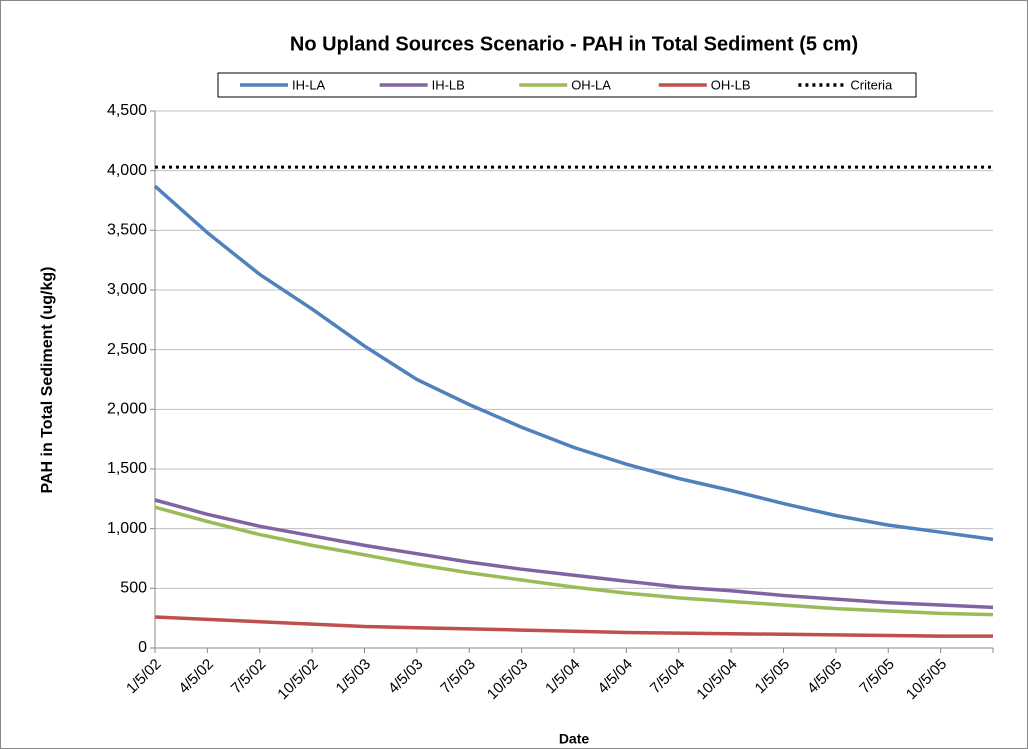 The image size is (1028, 749). What do you see at coordinates (127, 409) in the screenshot?
I see `y-tick-label: 2,000` at bounding box center [127, 409].